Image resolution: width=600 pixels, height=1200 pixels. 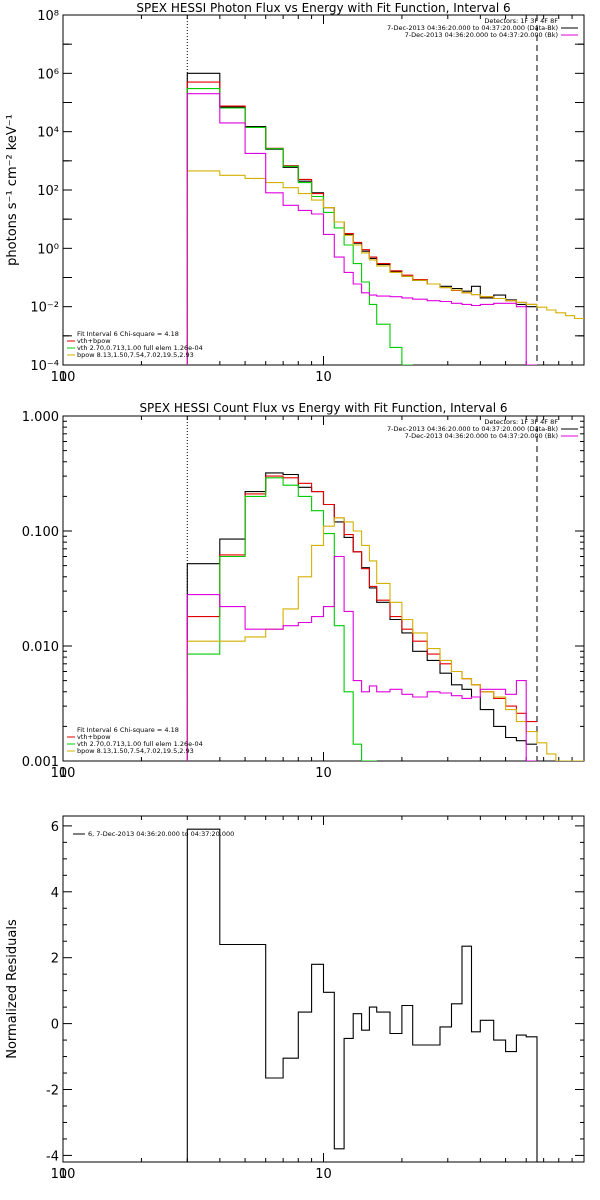 What do you see at coordinates (44, 308) in the screenshot?
I see `y-tick-label: 10⁻²` at bounding box center [44, 308].